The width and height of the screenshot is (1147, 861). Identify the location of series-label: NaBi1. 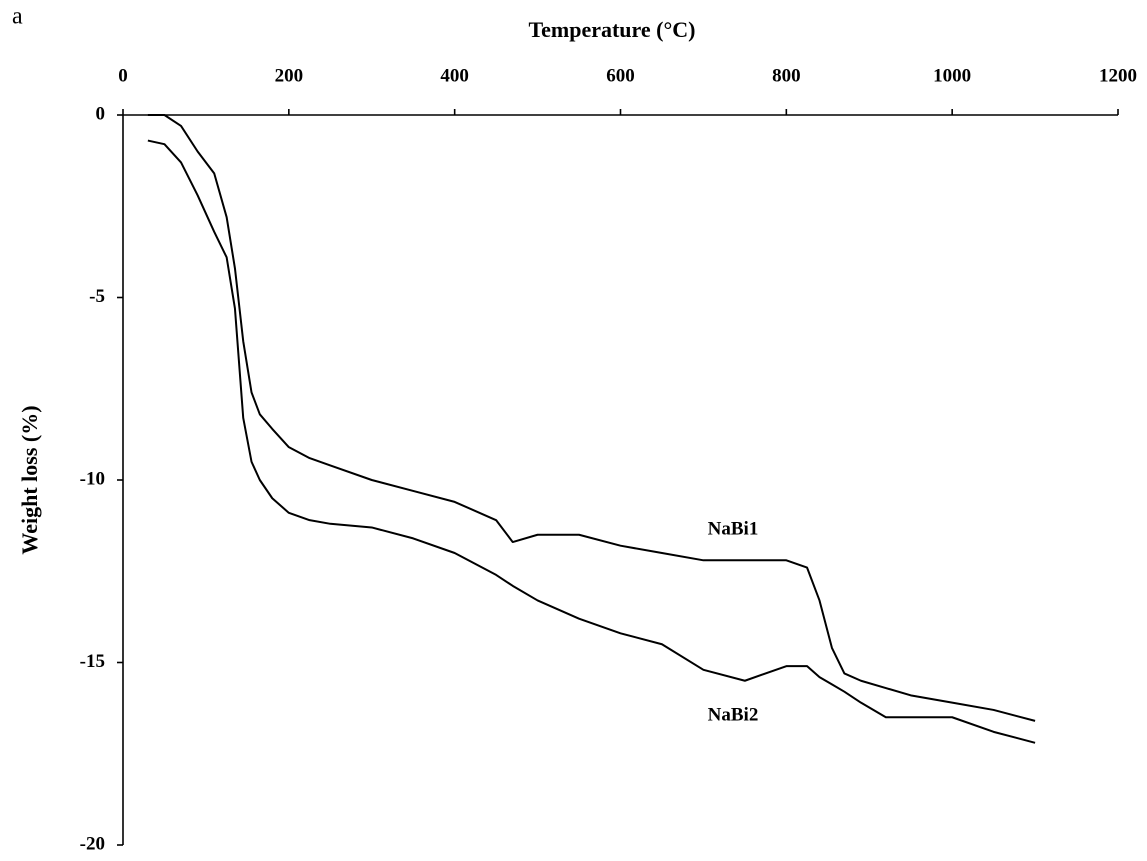
(733, 528).